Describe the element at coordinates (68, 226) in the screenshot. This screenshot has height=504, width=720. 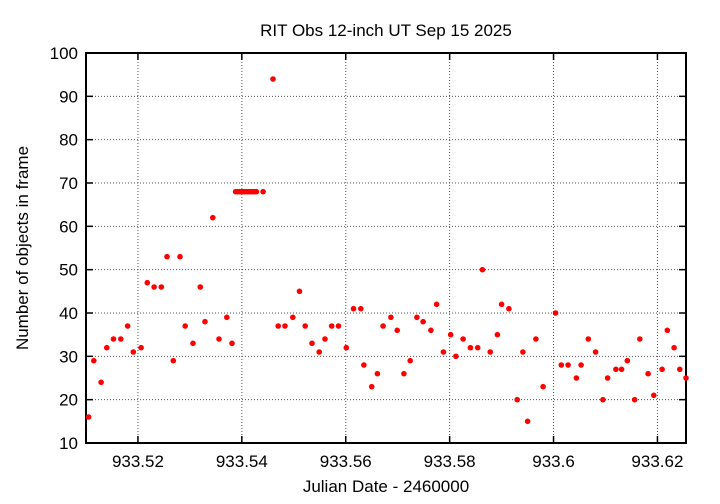
I see `y-tick-label: 60` at that location.